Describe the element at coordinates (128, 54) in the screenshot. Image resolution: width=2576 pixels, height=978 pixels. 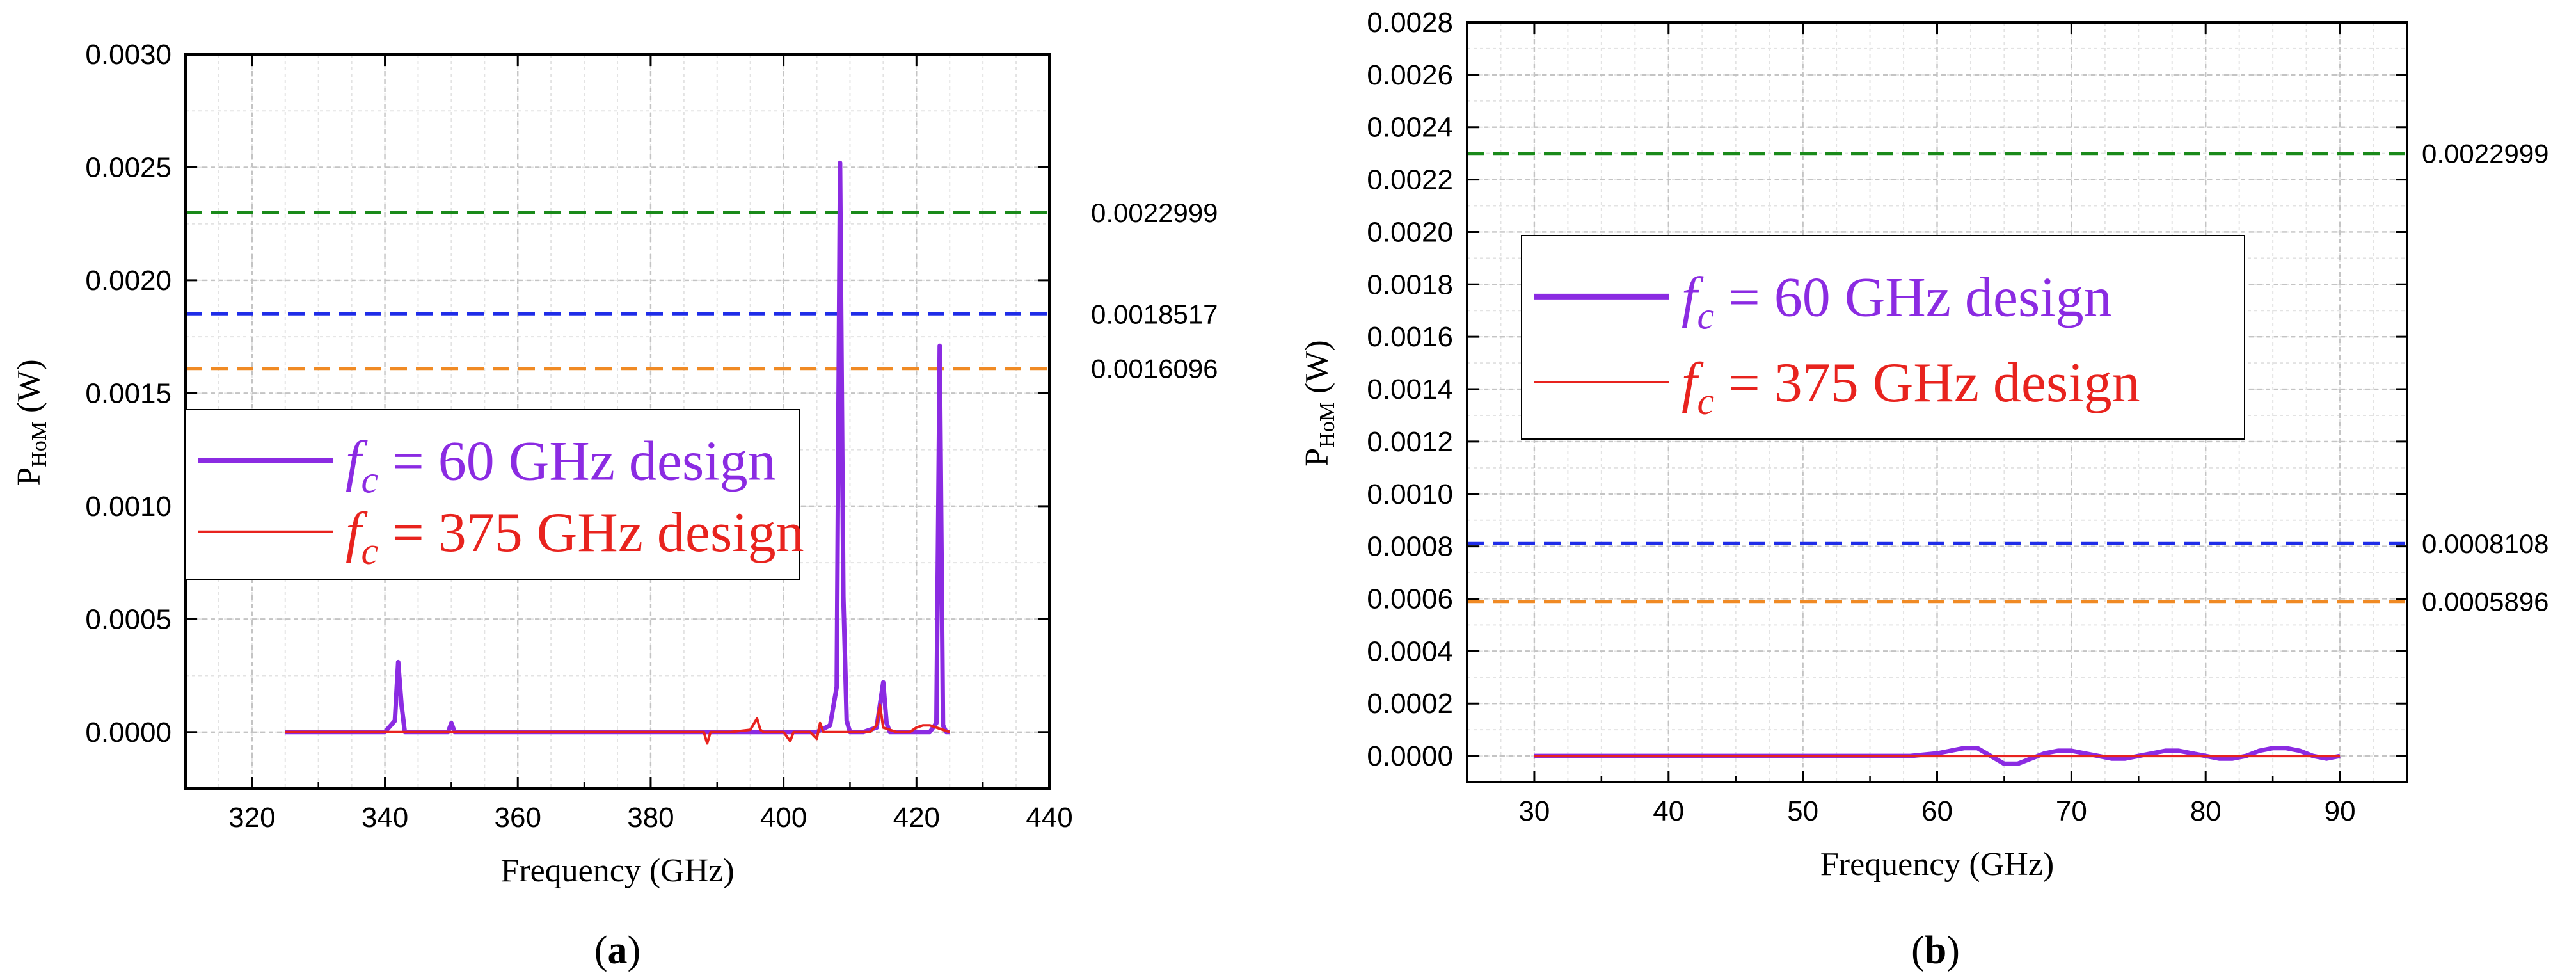
I see `y-tick-label: 0.0030` at that location.